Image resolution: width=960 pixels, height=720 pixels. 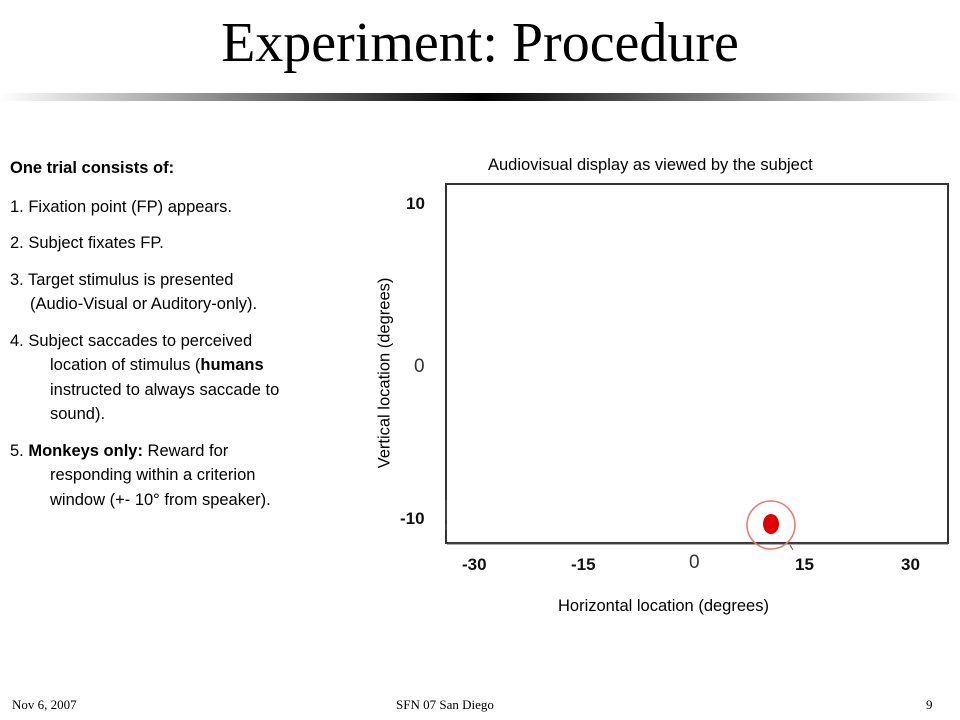 What do you see at coordinates (121, 206) in the screenshot?
I see `step-1: 1. Fixation point (FP) appears.` at bounding box center [121, 206].